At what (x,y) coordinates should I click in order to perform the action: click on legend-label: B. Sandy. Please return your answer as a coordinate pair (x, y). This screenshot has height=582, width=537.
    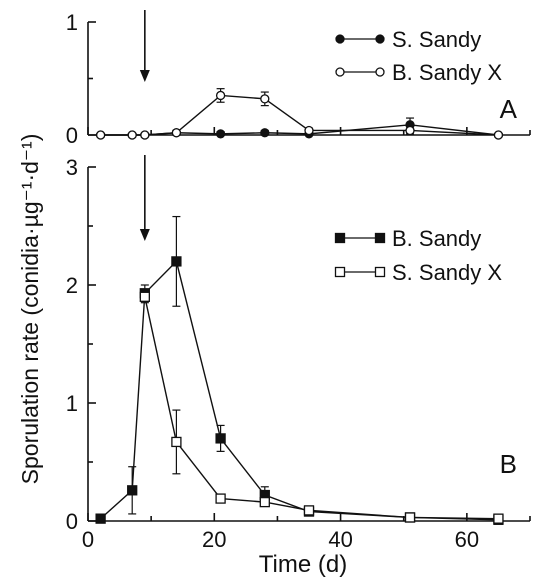
    Looking at the image, I should click on (436, 238).